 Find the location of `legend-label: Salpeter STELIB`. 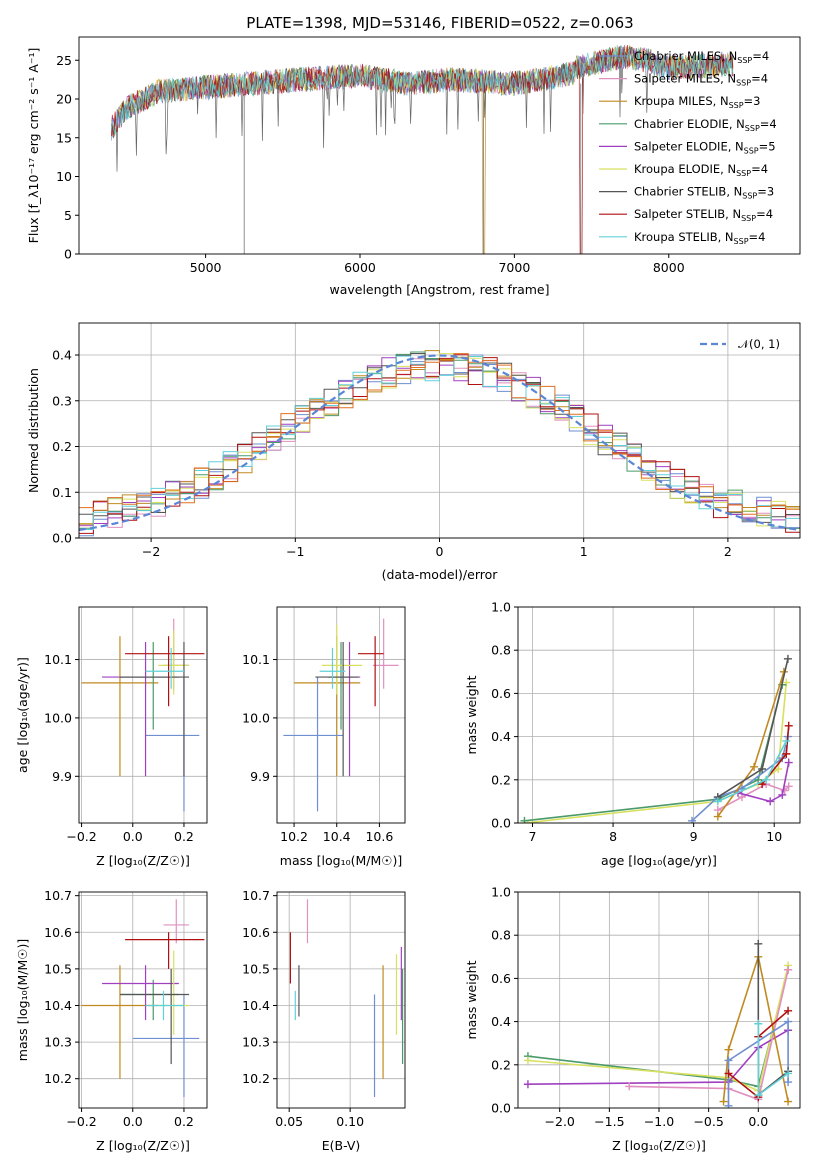

legend-label: Salpeter STELIB is located at coordinates (679, 214).